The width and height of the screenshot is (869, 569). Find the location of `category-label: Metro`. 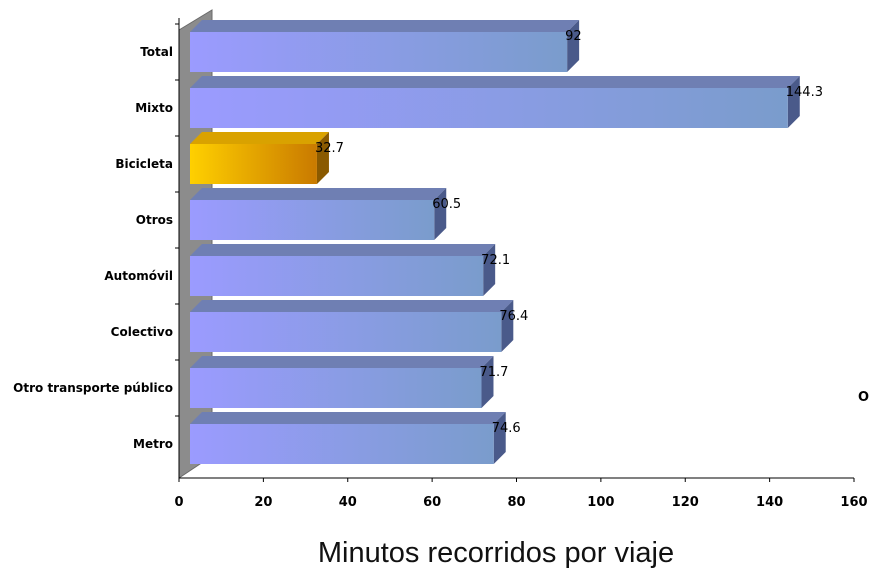

category-label: Metro is located at coordinates (153, 444).